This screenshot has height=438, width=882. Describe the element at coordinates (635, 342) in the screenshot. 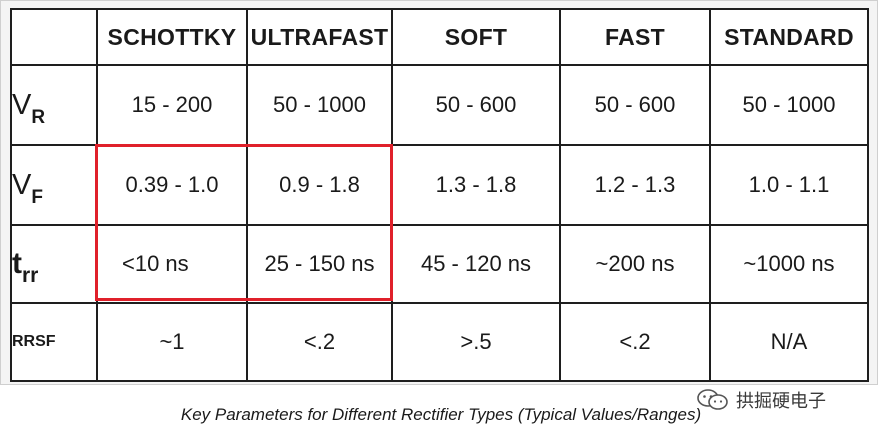

I see `cell-rrsf-fast: <.2` at that location.